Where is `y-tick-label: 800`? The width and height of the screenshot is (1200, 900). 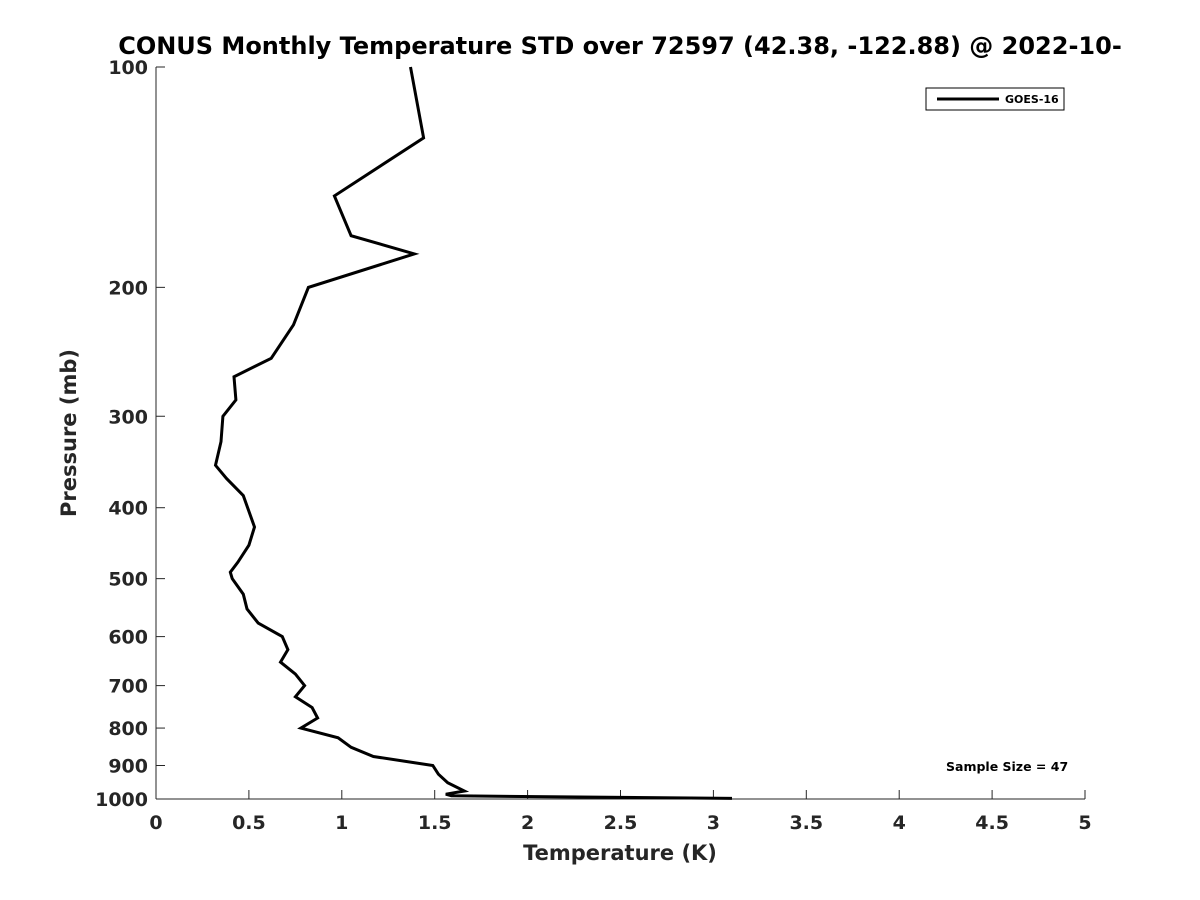 y-tick-label: 800 is located at coordinates (128, 729).